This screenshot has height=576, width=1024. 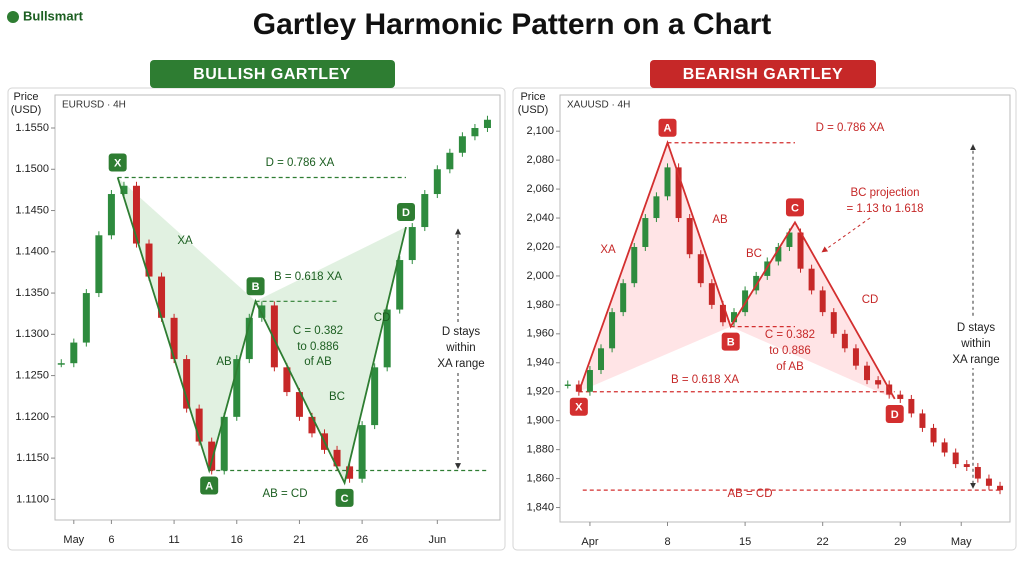 What do you see at coordinates (53, 15) in the screenshot?
I see `logo: Bullsmart` at bounding box center [53, 15].